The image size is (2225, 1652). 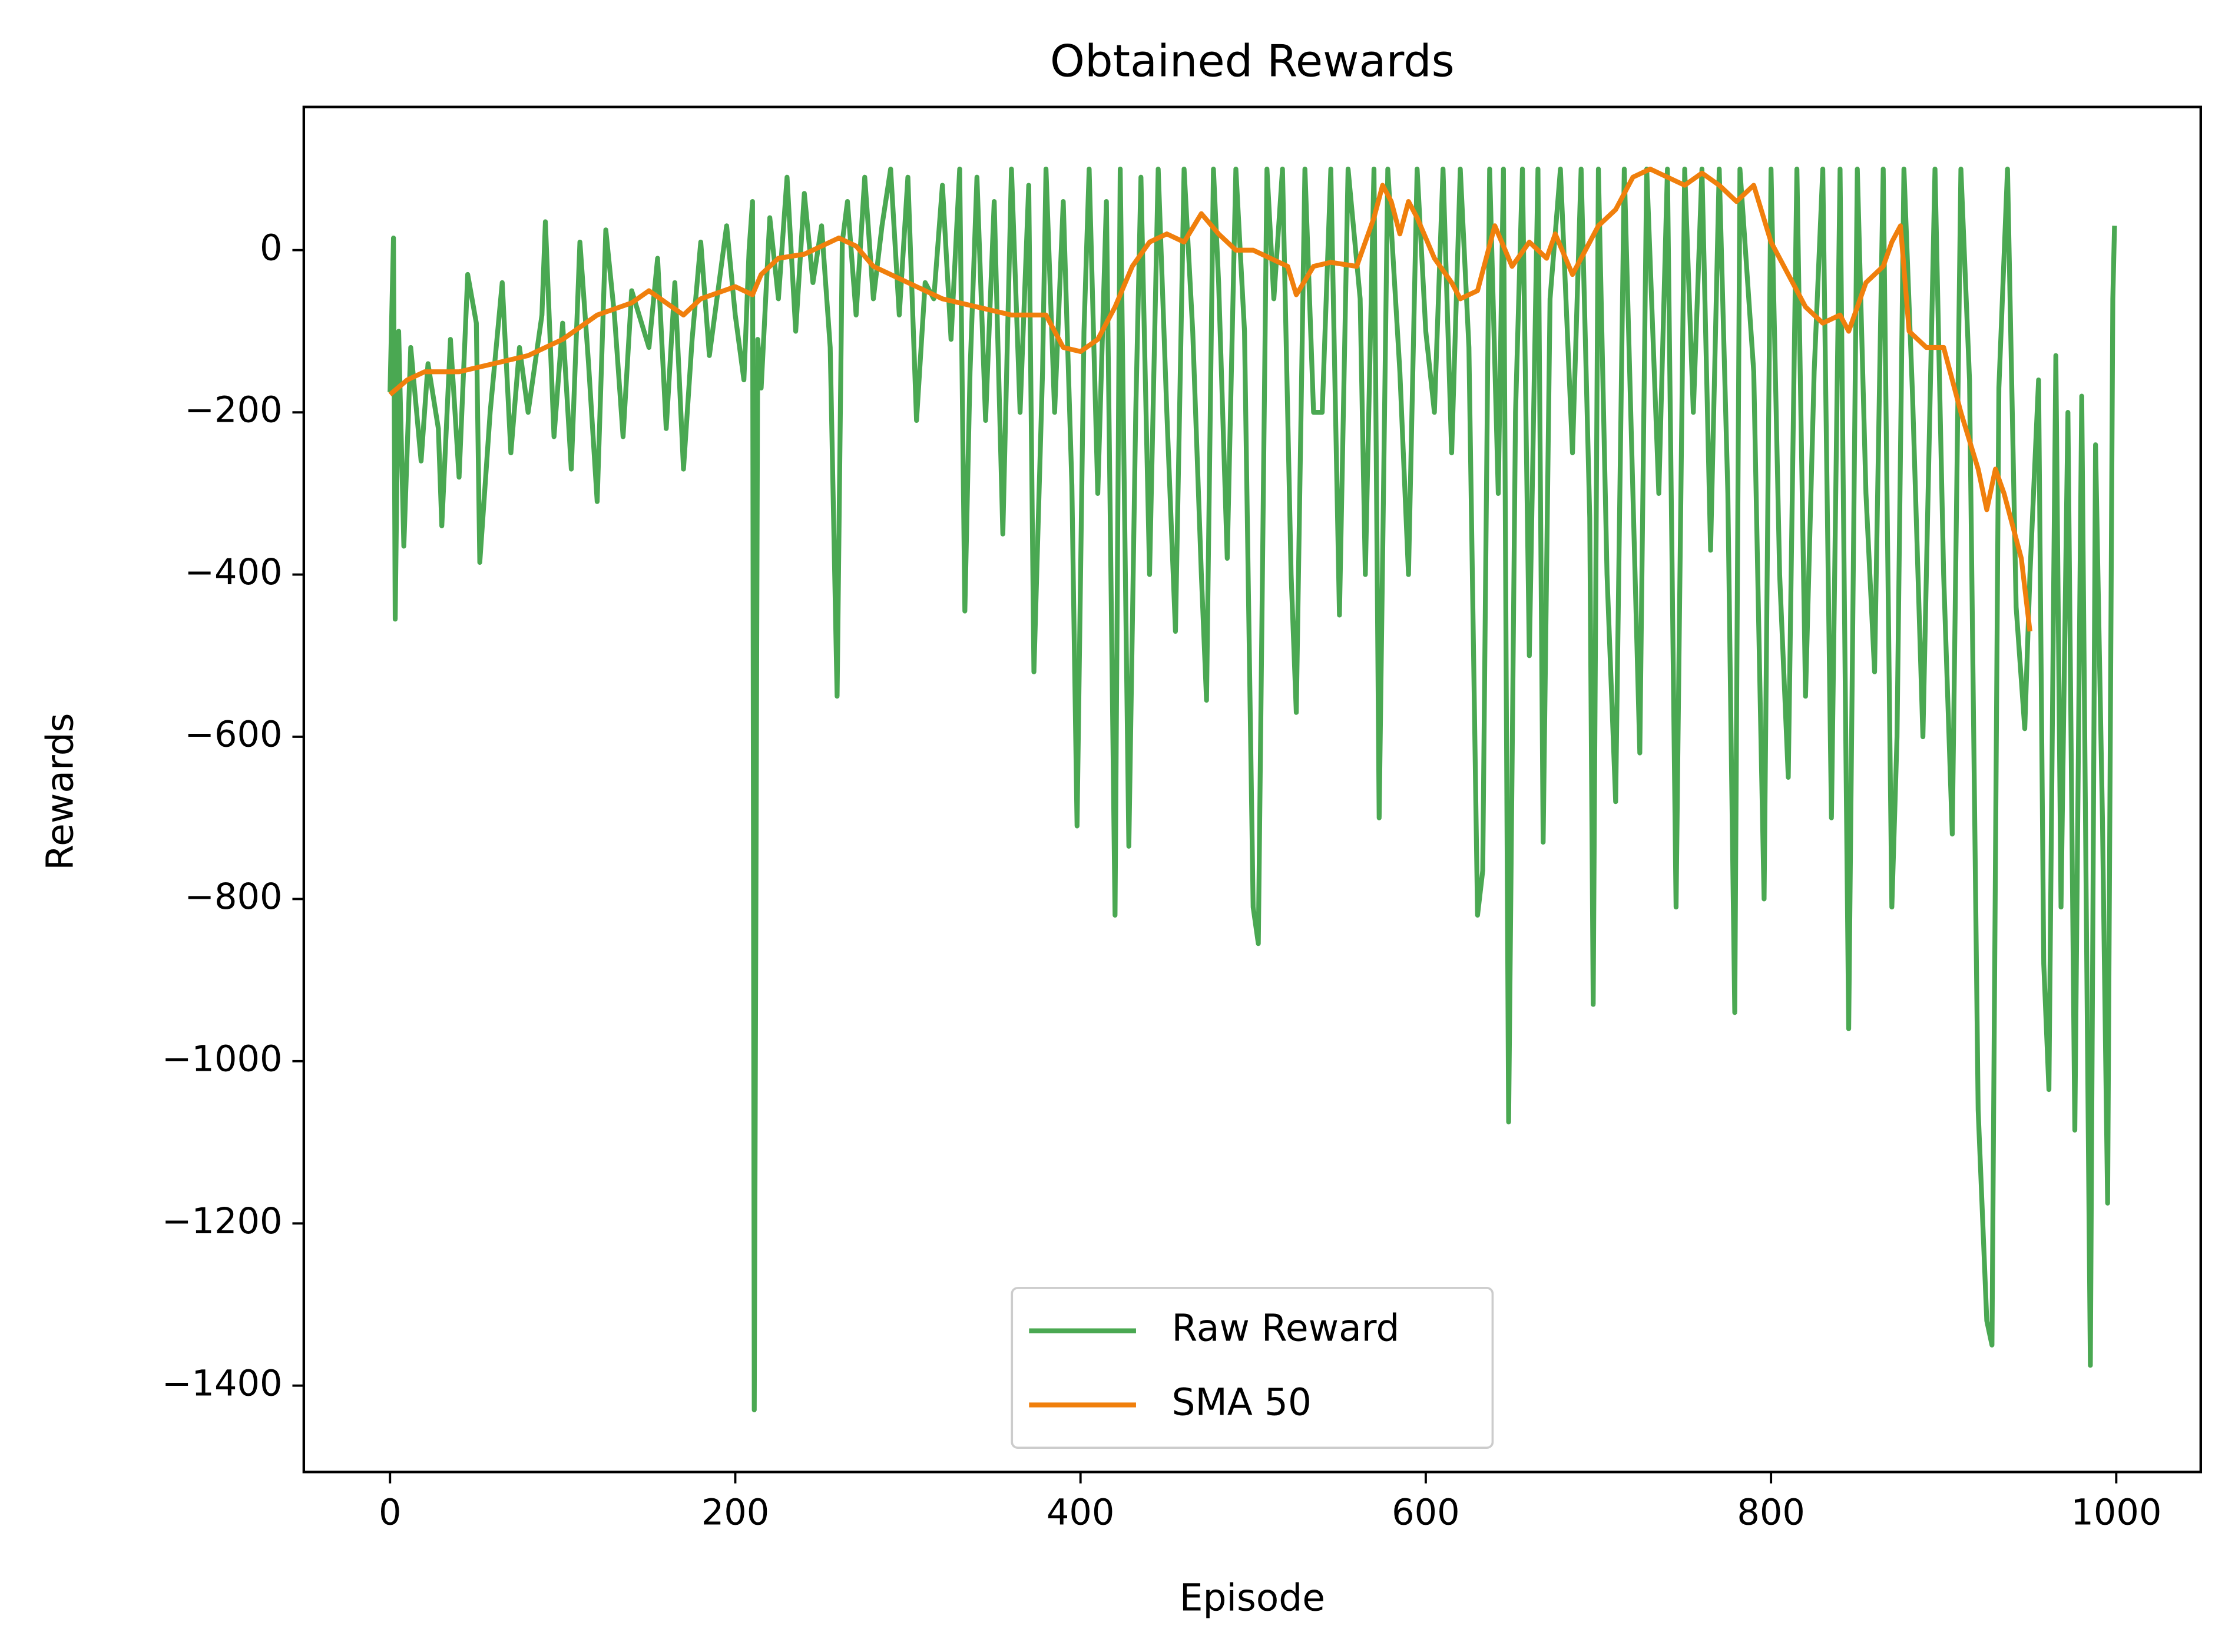 I want to click on x-tick-label: 400, so click(x=1081, y=1513).